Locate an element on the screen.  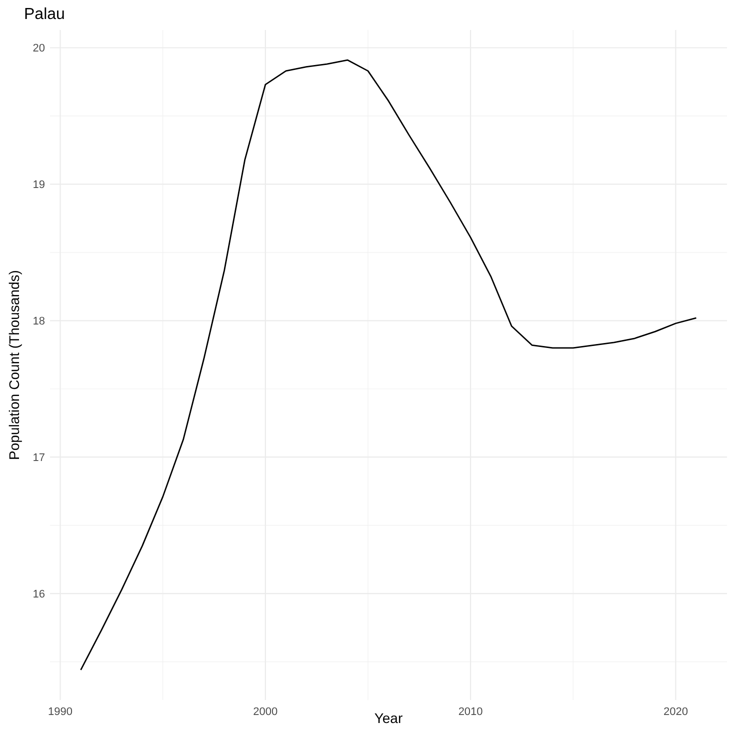
y-tick-label: 18 is located at coordinates (38, 322).